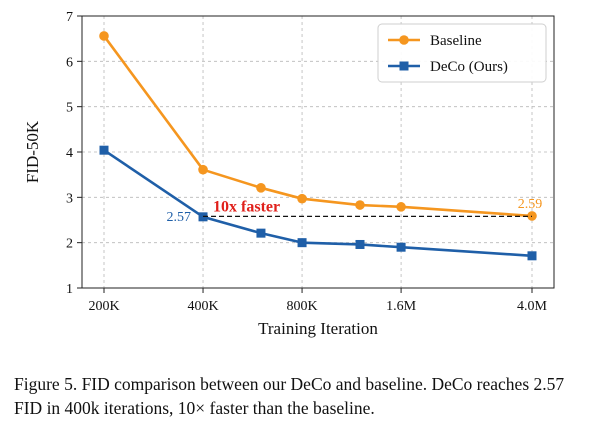 This screenshot has height=434, width=594. Describe the element at coordinates (69, 108) in the screenshot. I see `y-tick-label: 5` at that location.